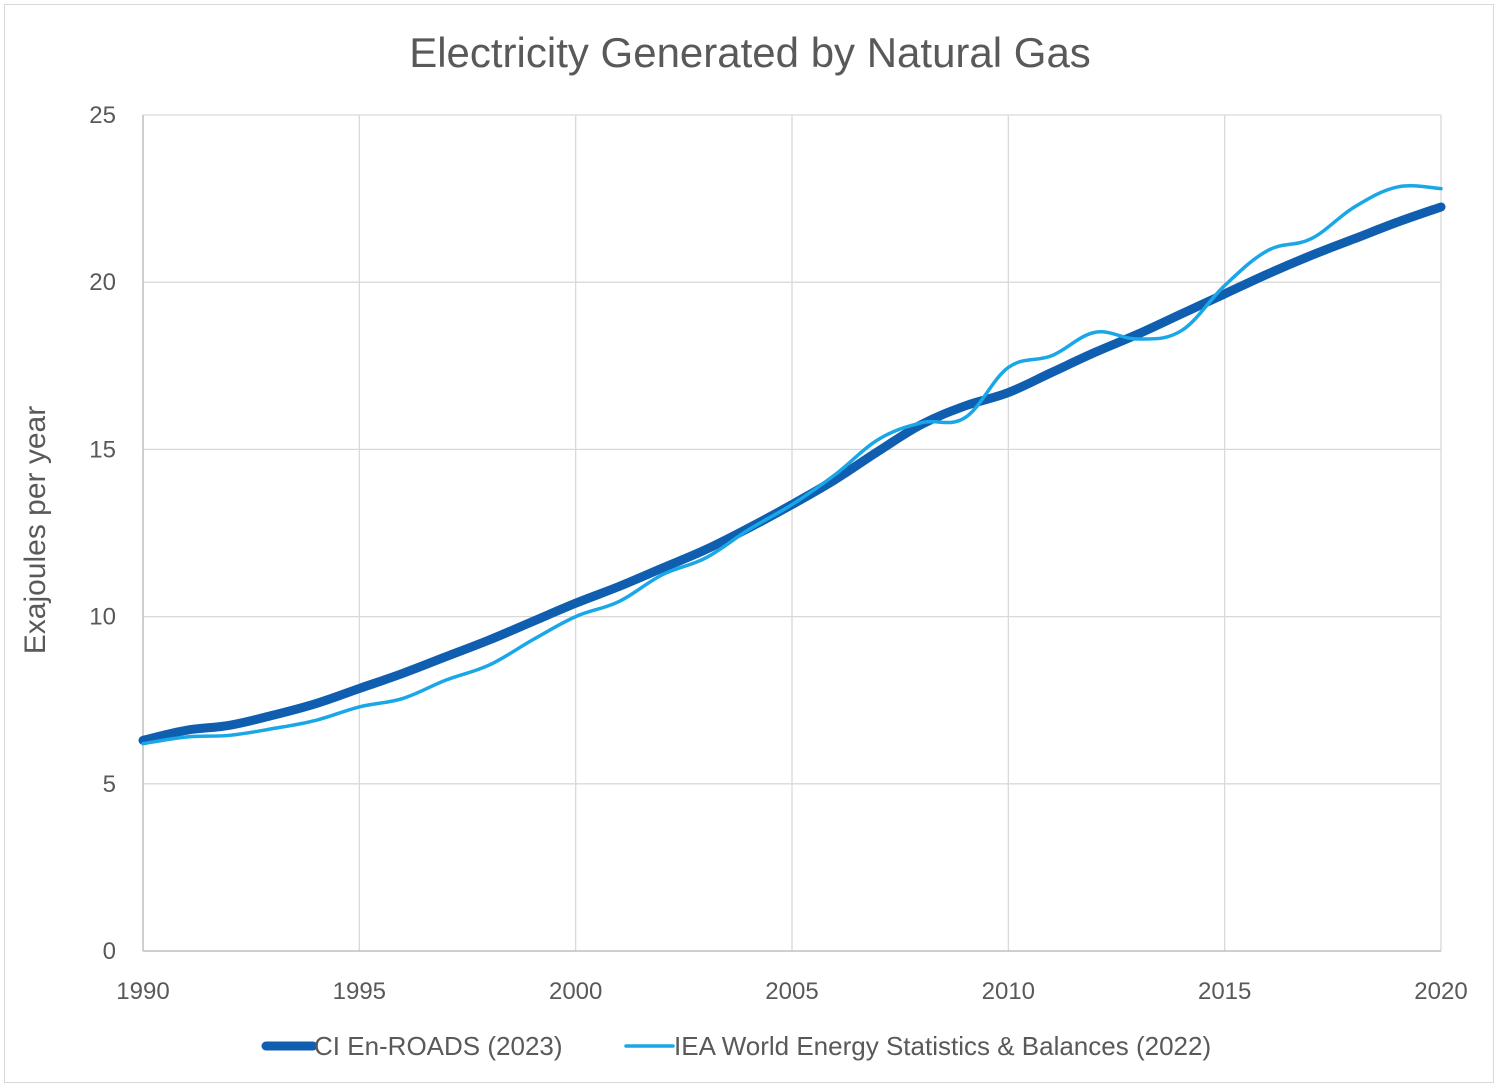 The image size is (1500, 1089). I want to click on y-tick-label: 25, so click(102, 115).